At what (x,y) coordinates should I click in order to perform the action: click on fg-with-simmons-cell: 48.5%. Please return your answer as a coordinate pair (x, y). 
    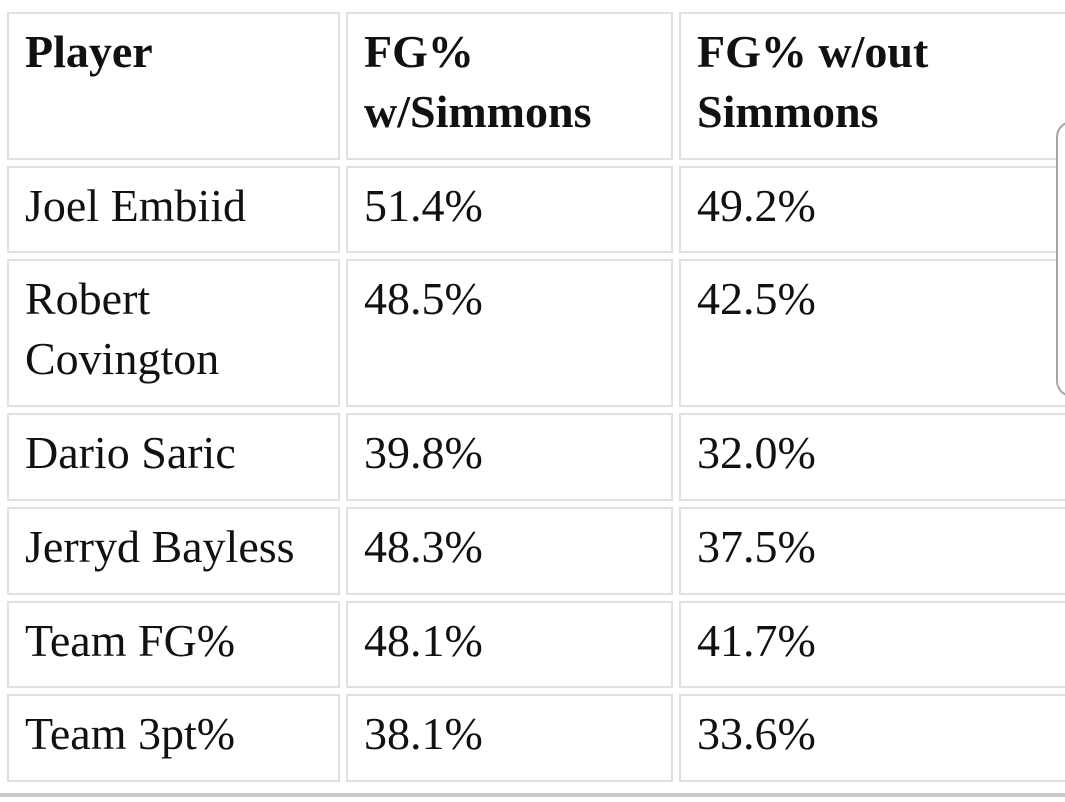
    Looking at the image, I should click on (509, 333).